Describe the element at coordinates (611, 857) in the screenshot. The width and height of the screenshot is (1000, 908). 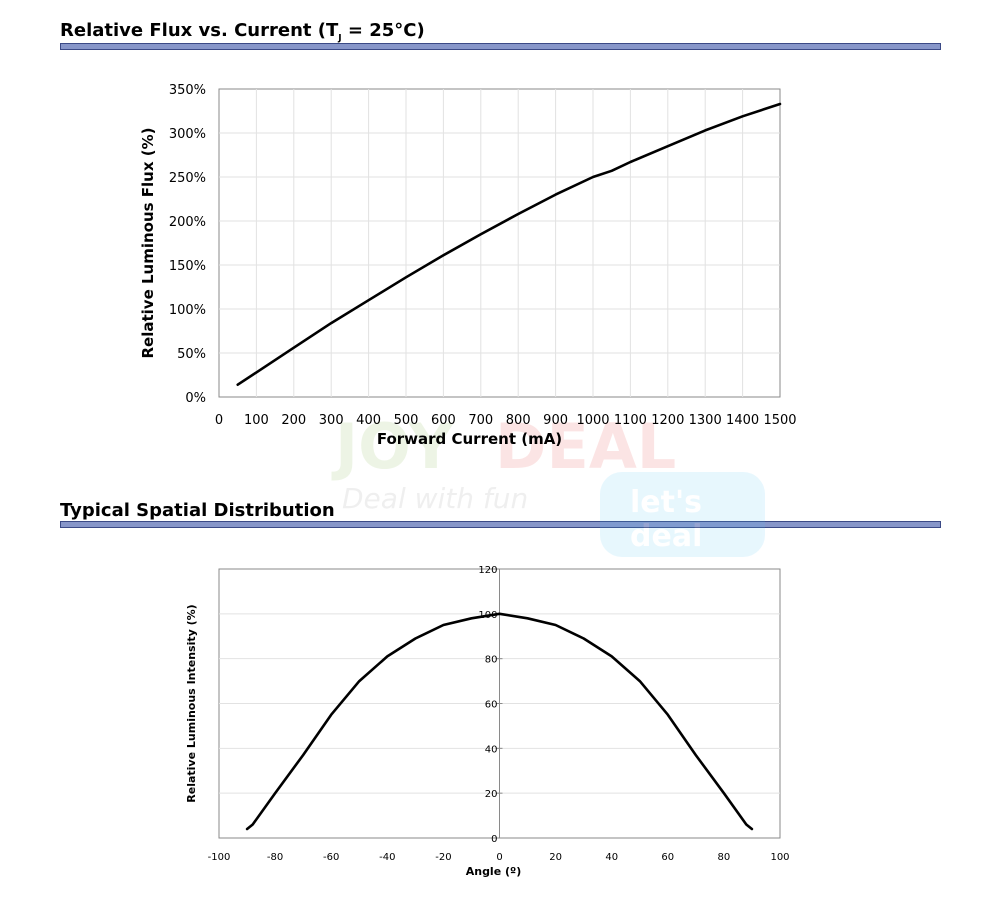
I see `spatial-x-tick-label: 40` at that location.